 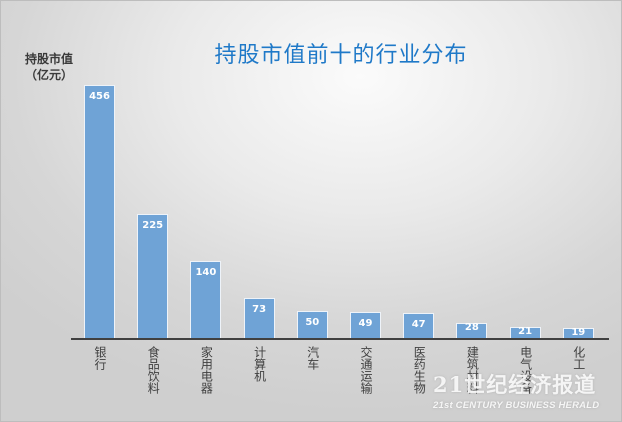 What do you see at coordinates (515, 384) in the screenshot?
I see `watermark-cn: 21世纪经济报道` at bounding box center [515, 384].